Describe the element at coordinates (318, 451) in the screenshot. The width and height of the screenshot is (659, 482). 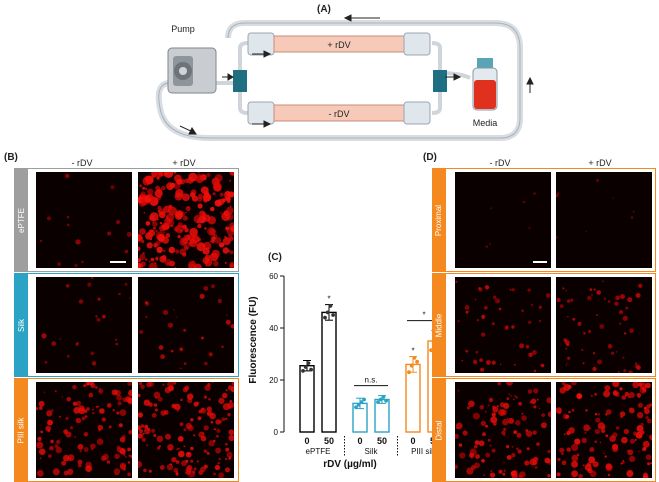
I see `group-label: ePTFE` at that location.